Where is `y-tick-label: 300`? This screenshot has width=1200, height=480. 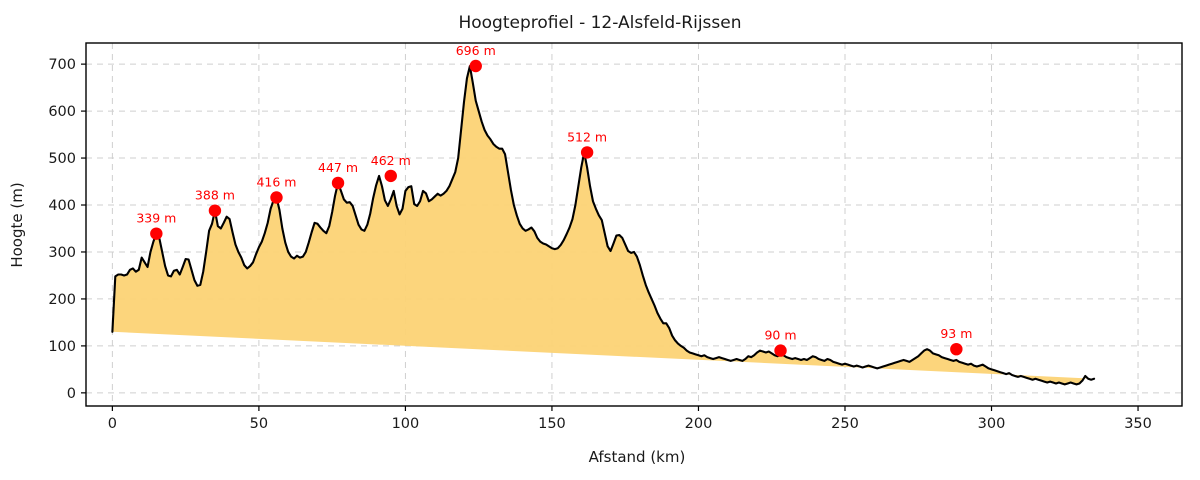 y-tick-label: 300 is located at coordinates (62, 253).